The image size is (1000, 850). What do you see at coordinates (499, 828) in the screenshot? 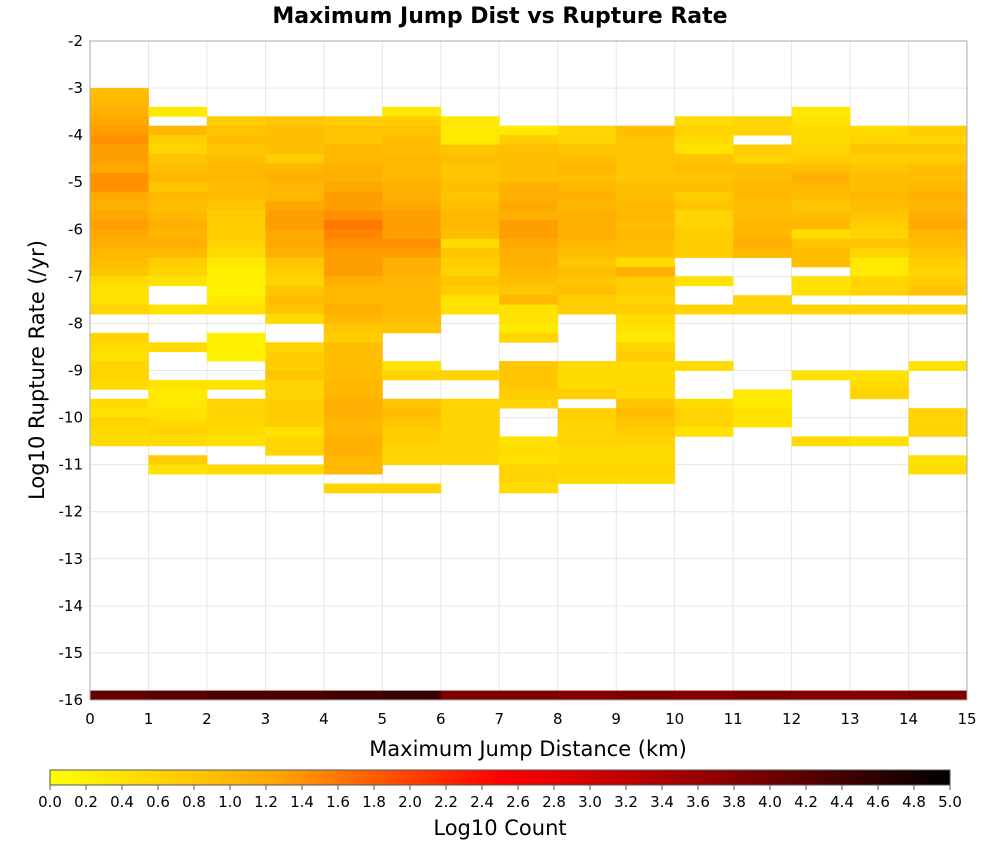
I see `colorbar-label: Log10 Count` at bounding box center [499, 828].